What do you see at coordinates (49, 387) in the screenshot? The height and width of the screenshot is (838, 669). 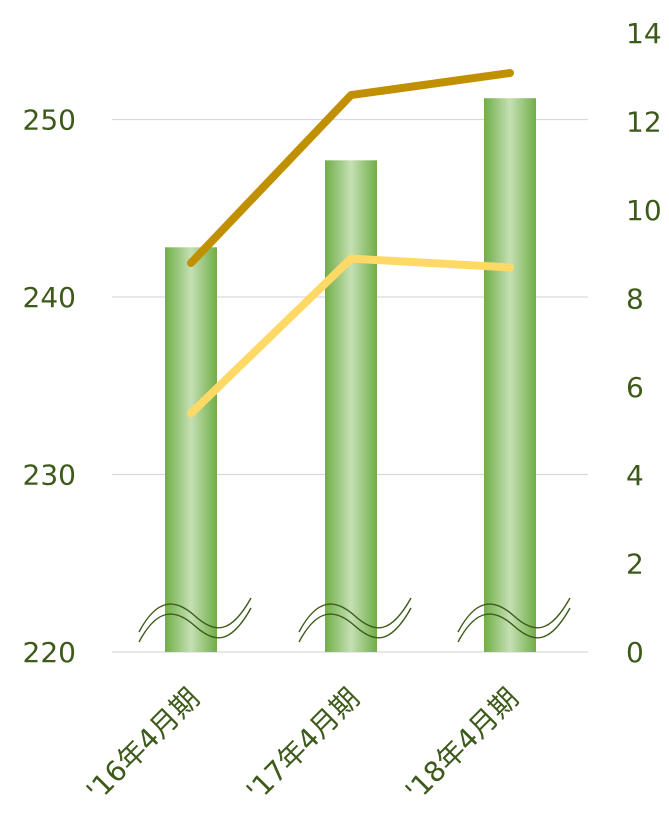 I see `left-axis-ticks: 220 230 240 250` at bounding box center [49, 387].